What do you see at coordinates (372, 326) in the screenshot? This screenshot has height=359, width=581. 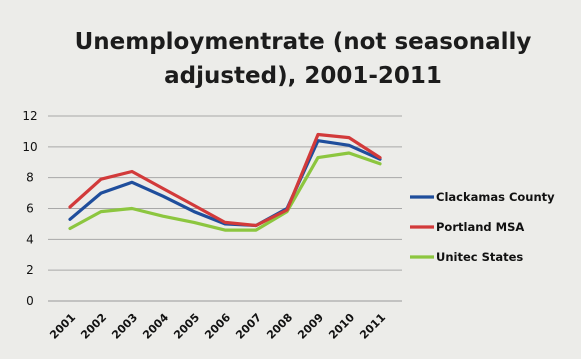 I see `x-tick-label: 2011` at bounding box center [372, 326].